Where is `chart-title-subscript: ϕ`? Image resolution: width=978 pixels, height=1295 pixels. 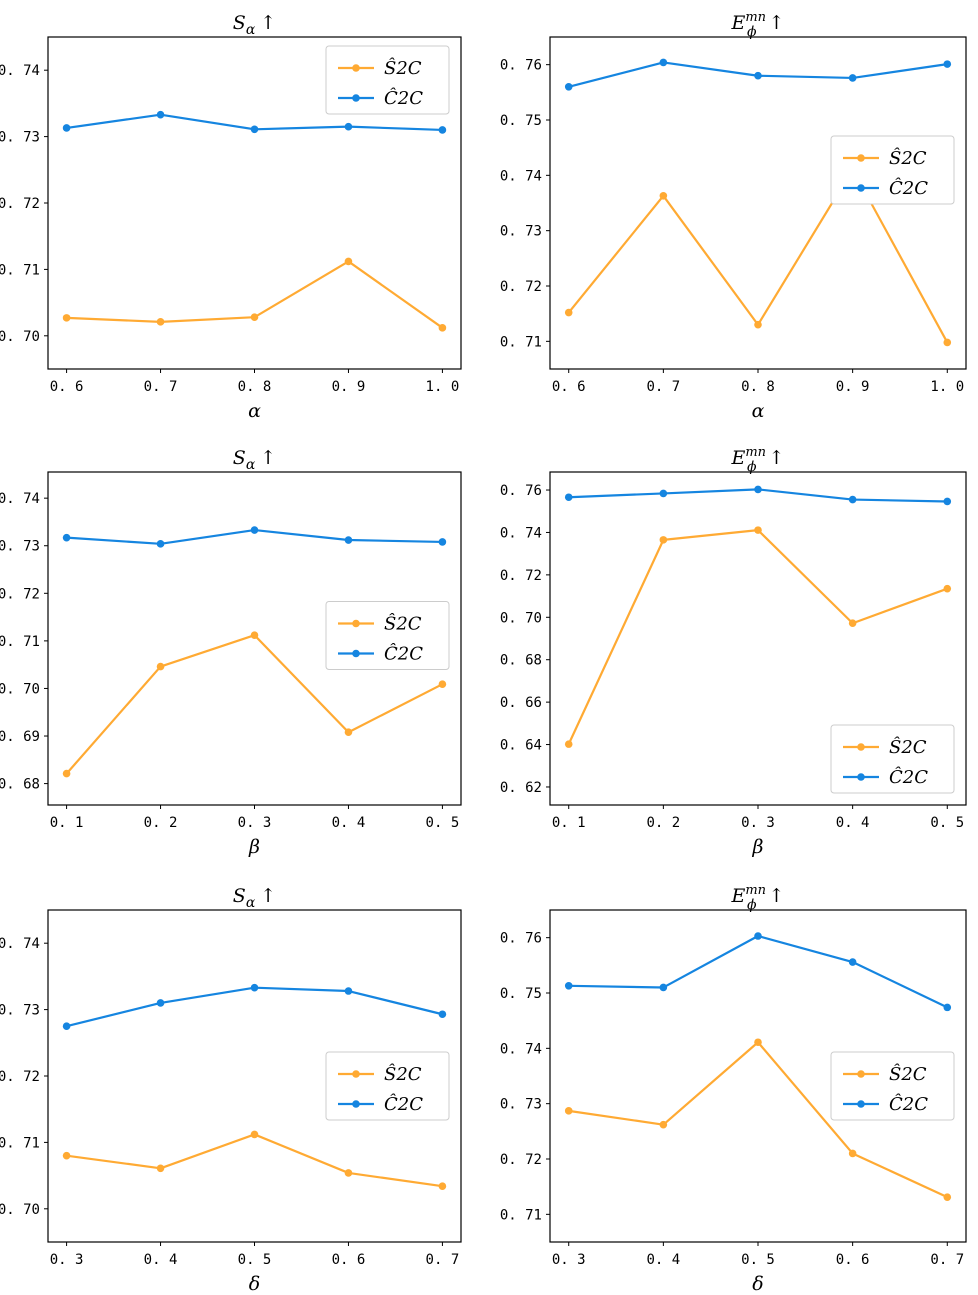
chart-title-subscript: ϕ is located at coordinates (752, 32).